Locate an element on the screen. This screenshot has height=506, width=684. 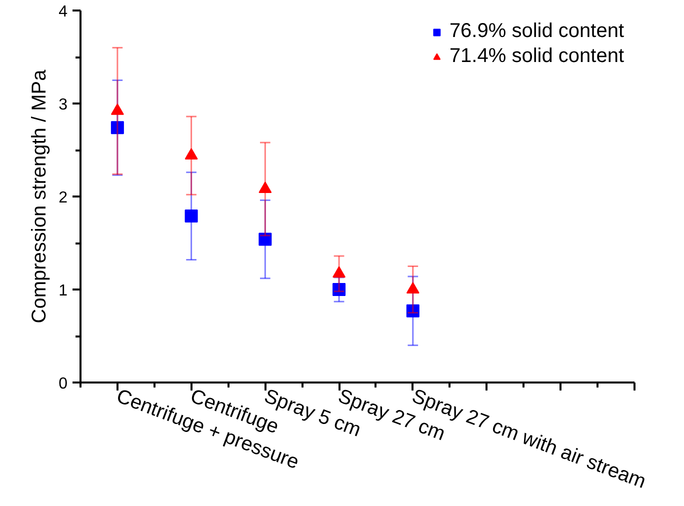
legend-label: 76.9% solid content is located at coordinates (536, 31).